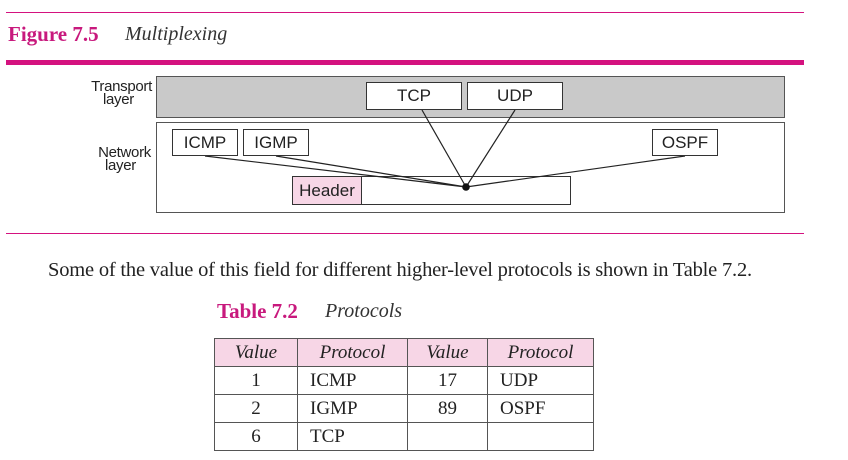 Image resolution: width=848 pixels, height=460 pixels. What do you see at coordinates (540, 352) in the screenshot?
I see `header-protocol-2: Protocol` at bounding box center [540, 352].